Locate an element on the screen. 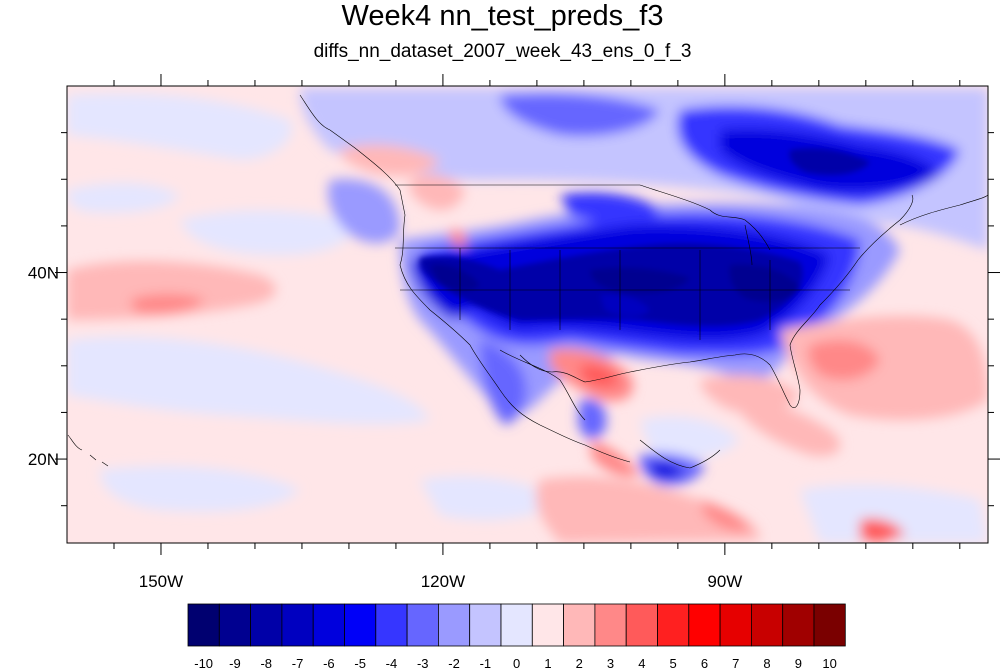  colorbar-label: 7 is located at coordinates (735, 663).